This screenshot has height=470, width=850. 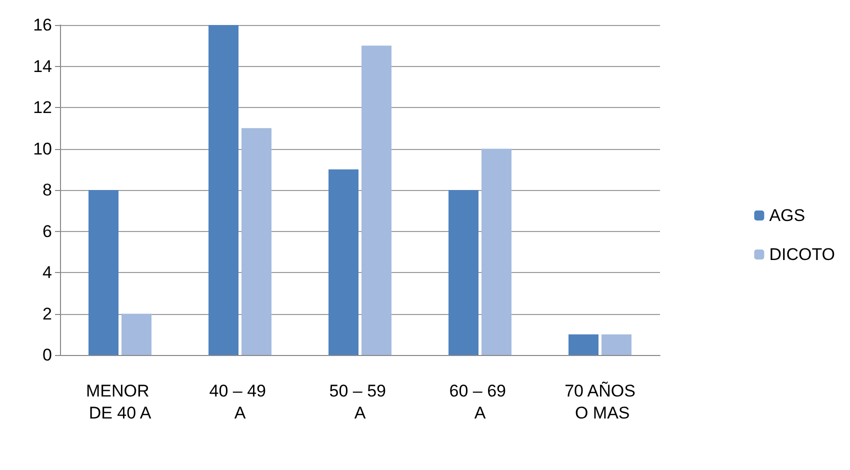 What do you see at coordinates (47, 190) in the screenshot?
I see `y-tick-label: 8` at bounding box center [47, 190].